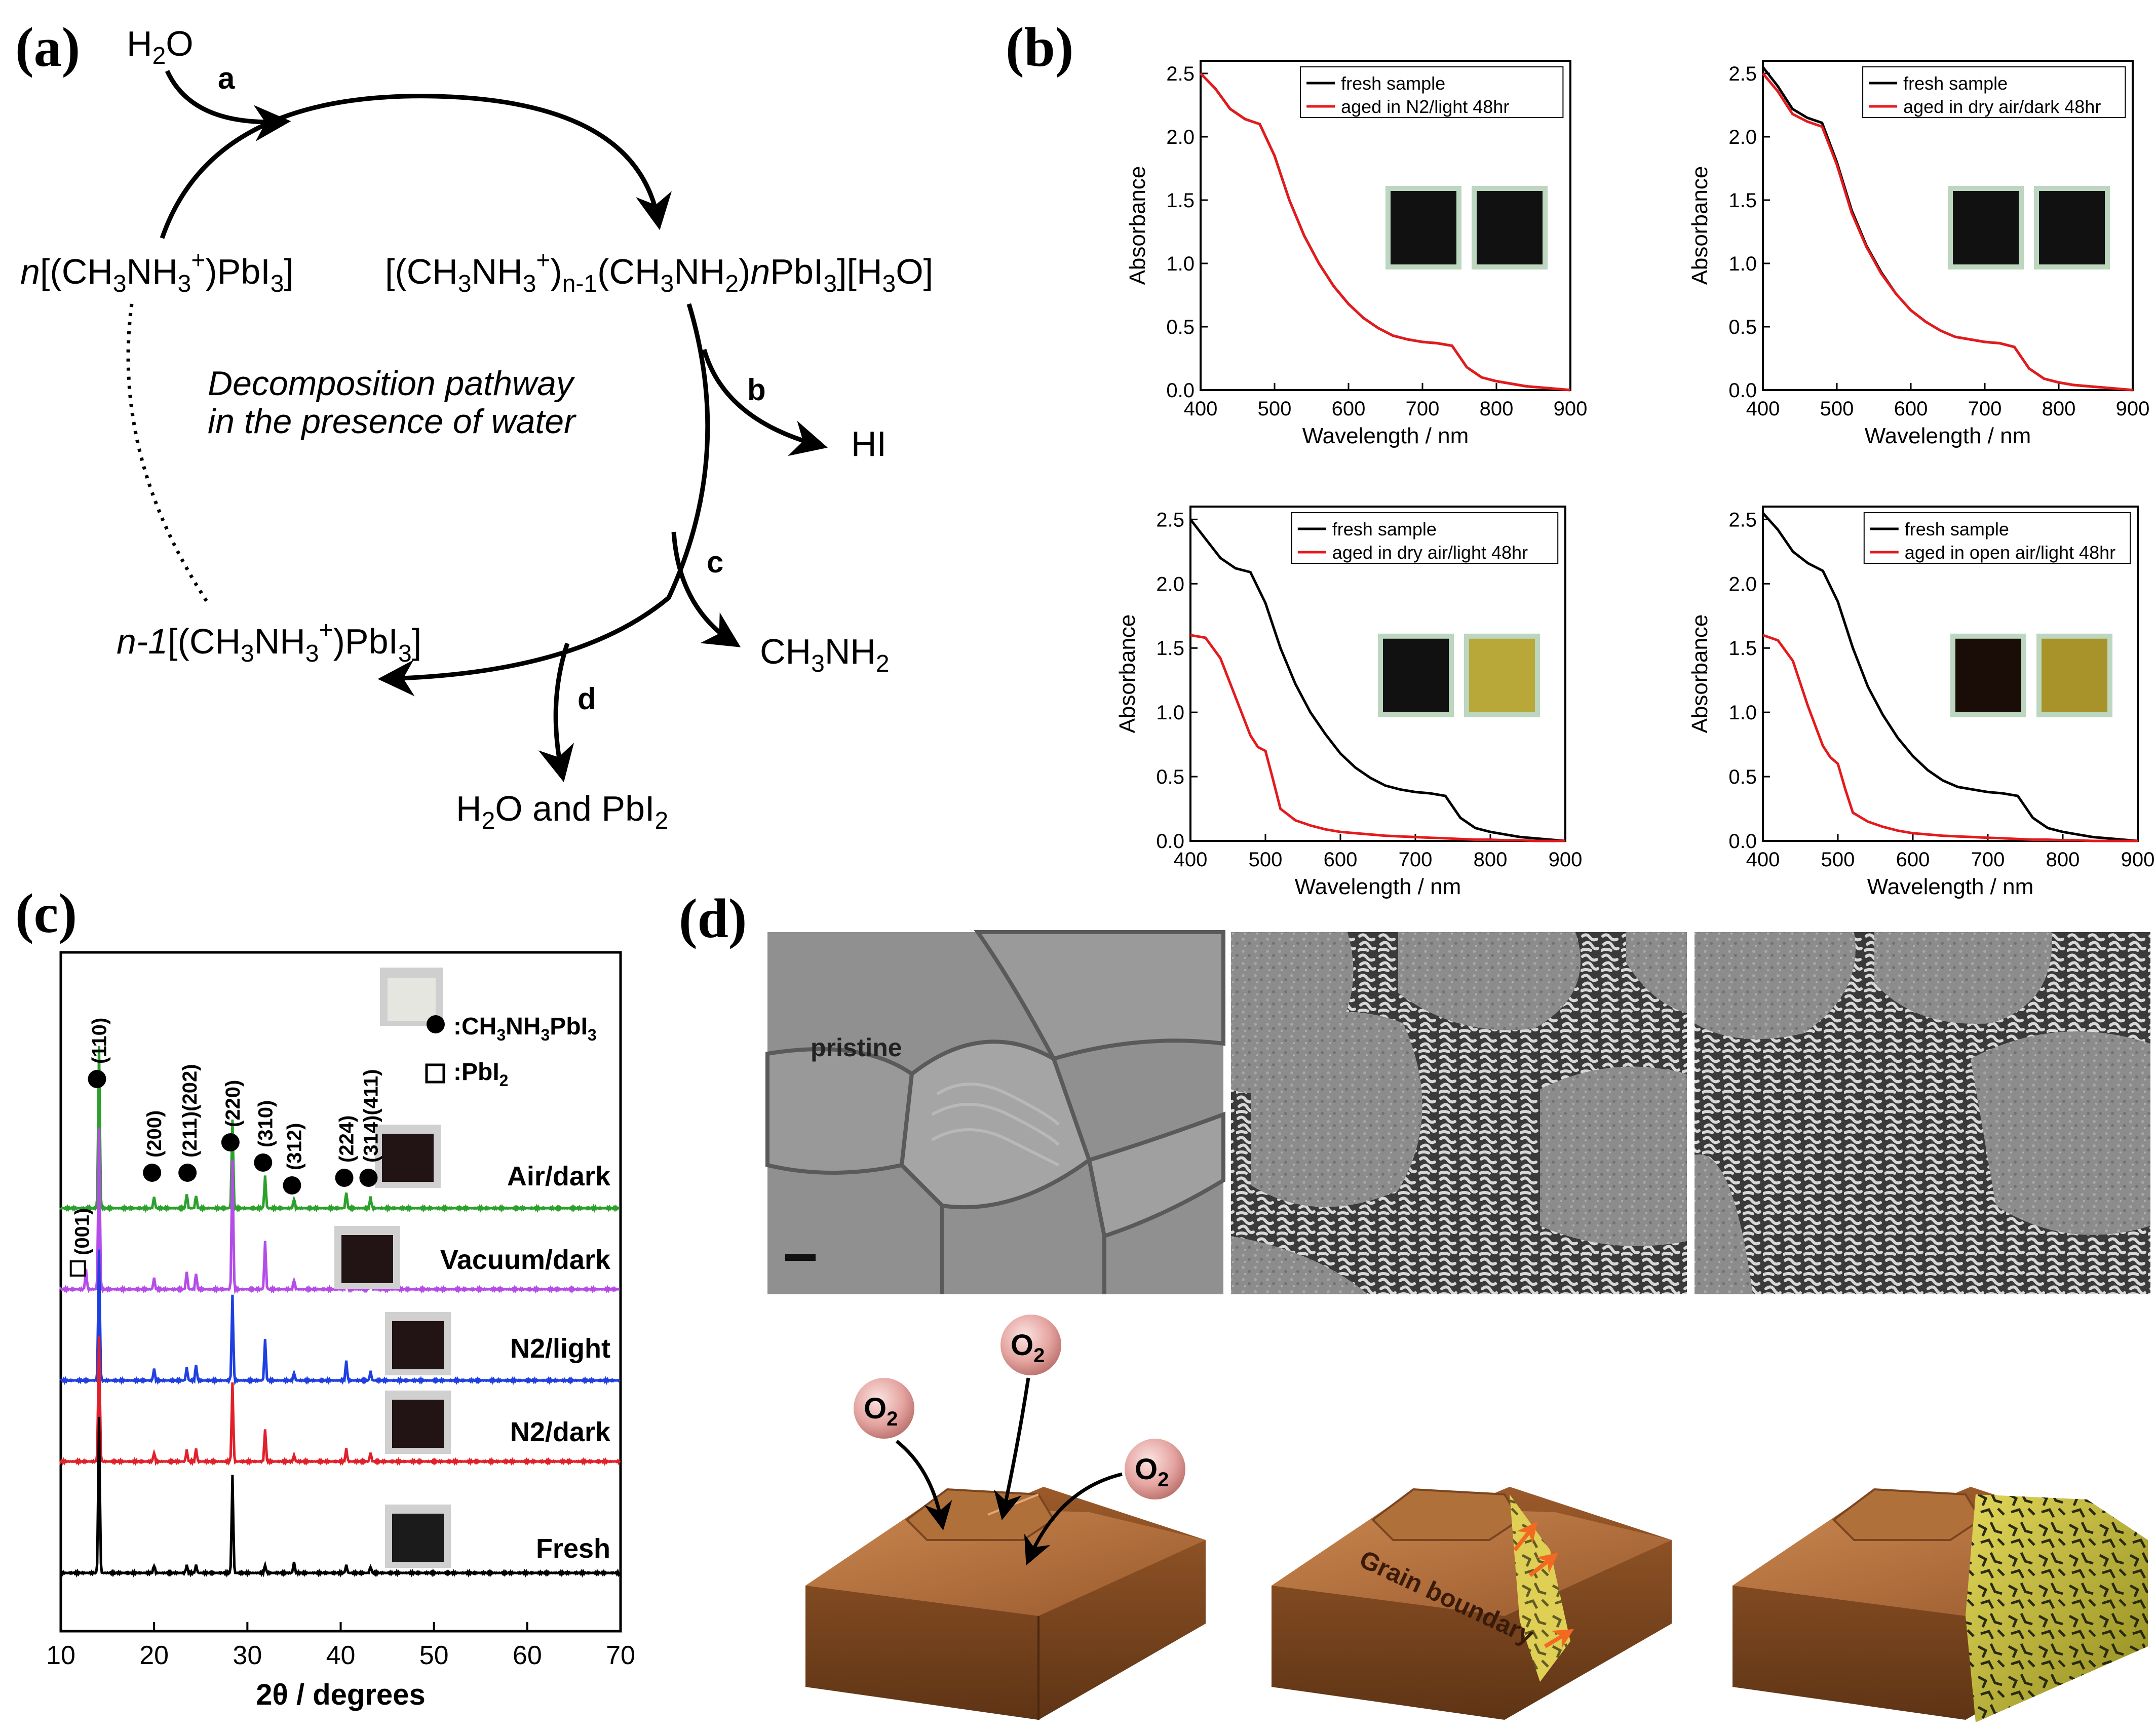 Image resolution: width=2156 pixels, height=1733 pixels. What do you see at coordinates (1430, 553) in the screenshot?
I see `legend-entry: aged in dry air/light 48hr` at bounding box center [1430, 553].